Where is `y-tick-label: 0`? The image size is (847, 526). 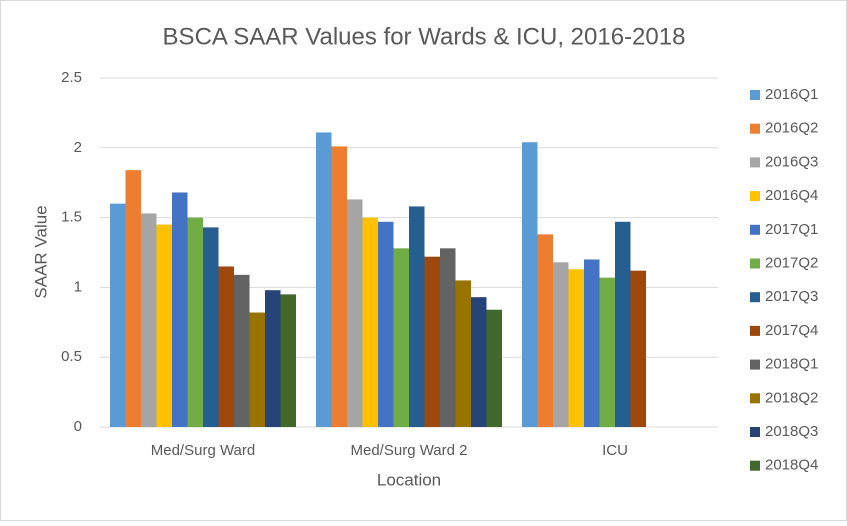
y-tick-label: 0 is located at coordinates (78, 426).